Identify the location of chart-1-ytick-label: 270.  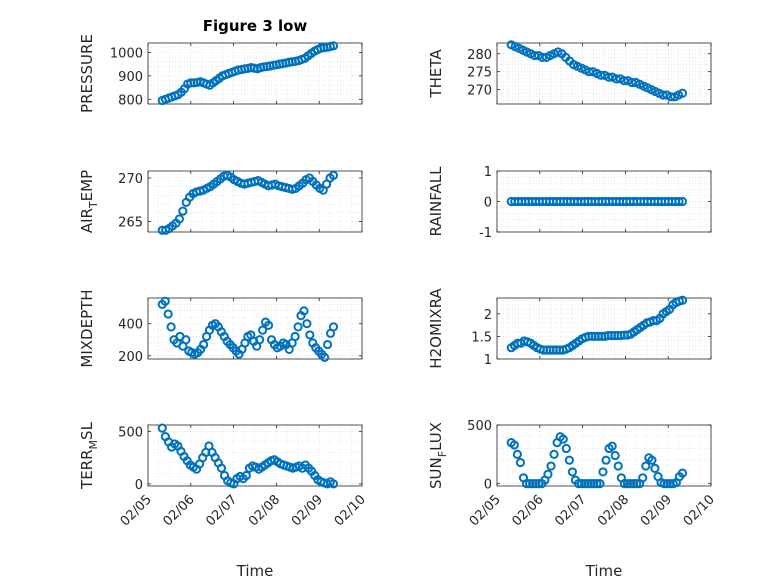
(479, 91).